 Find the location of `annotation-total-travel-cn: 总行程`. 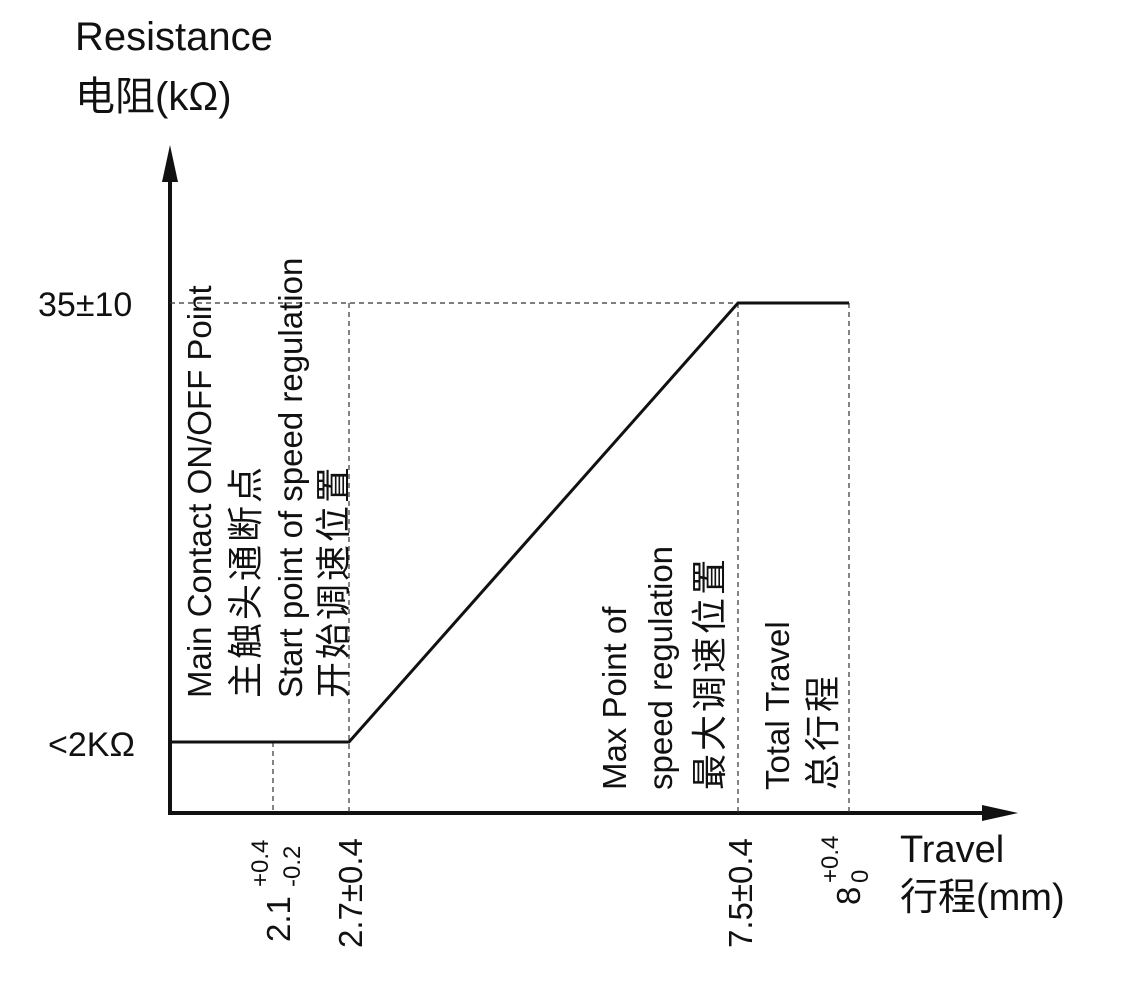

annotation-total-travel-cn: 总行程 is located at coordinates (822, 731).